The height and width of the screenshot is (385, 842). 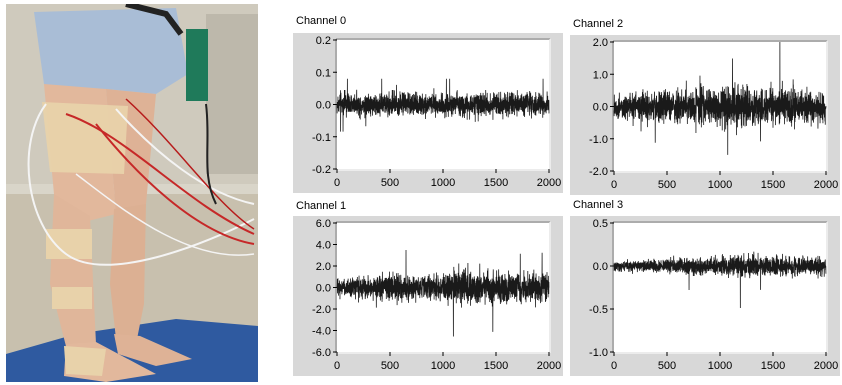 I want to click on chart-title-channel-2: Channel 2, so click(x=598, y=24).